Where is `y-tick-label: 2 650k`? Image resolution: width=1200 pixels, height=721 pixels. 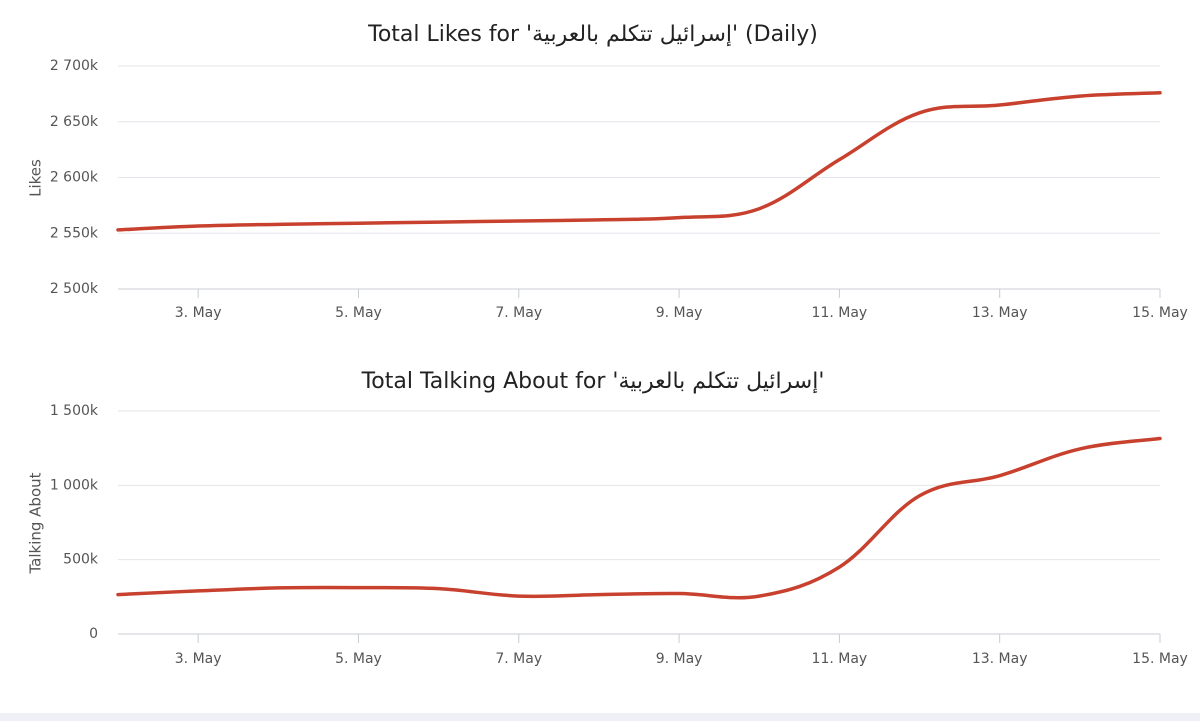
y-tick-label: 2 650k is located at coordinates (74, 122).